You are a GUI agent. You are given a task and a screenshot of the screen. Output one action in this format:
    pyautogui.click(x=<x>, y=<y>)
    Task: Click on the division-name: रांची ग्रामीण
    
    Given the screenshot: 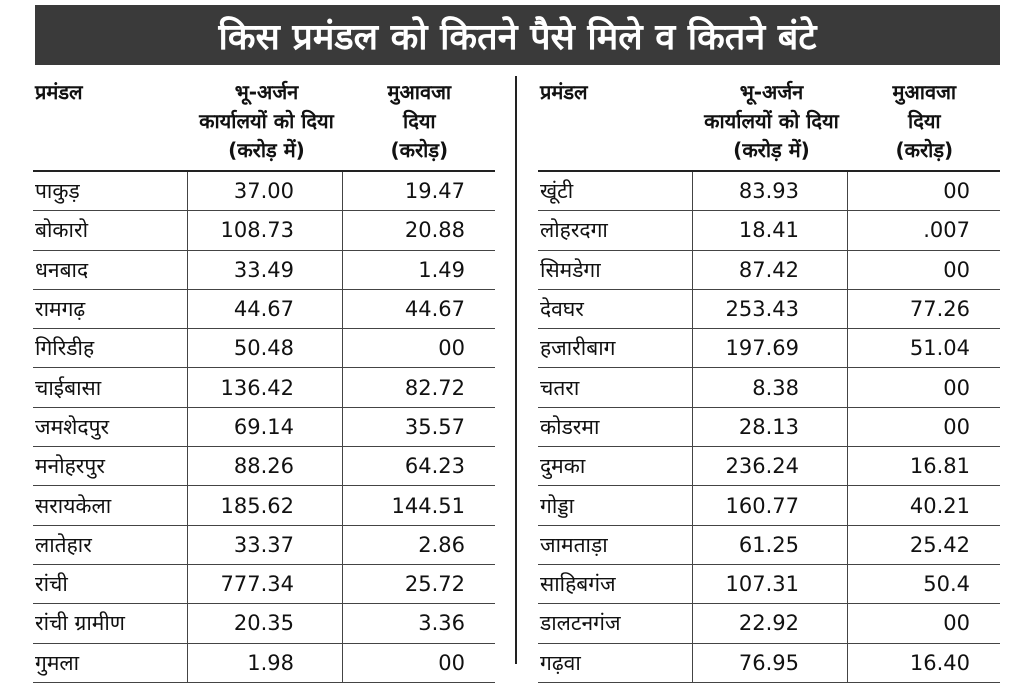 What is the action you would take?
    pyautogui.click(x=110, y=623)
    